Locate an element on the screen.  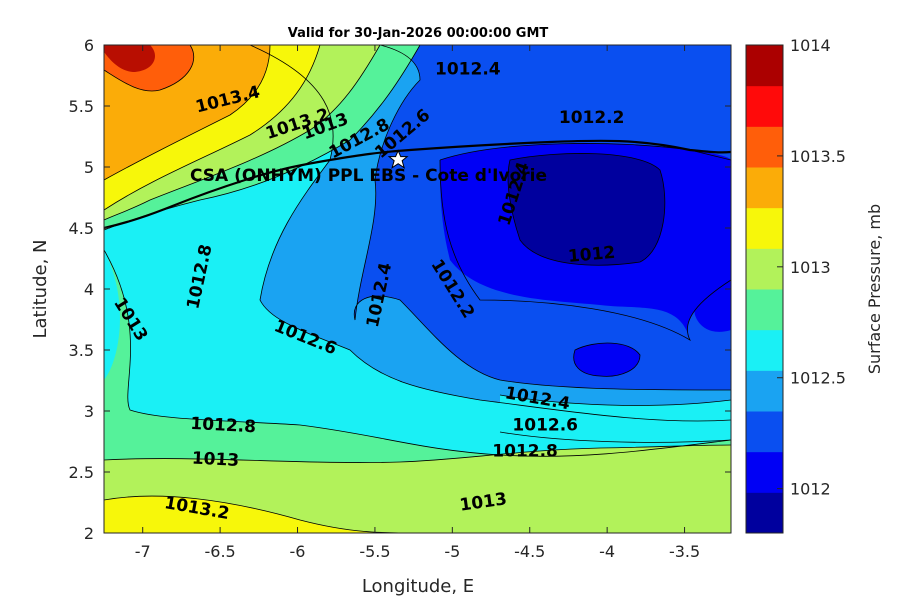
contour-band-1012-small is located at coordinates (606, 360).